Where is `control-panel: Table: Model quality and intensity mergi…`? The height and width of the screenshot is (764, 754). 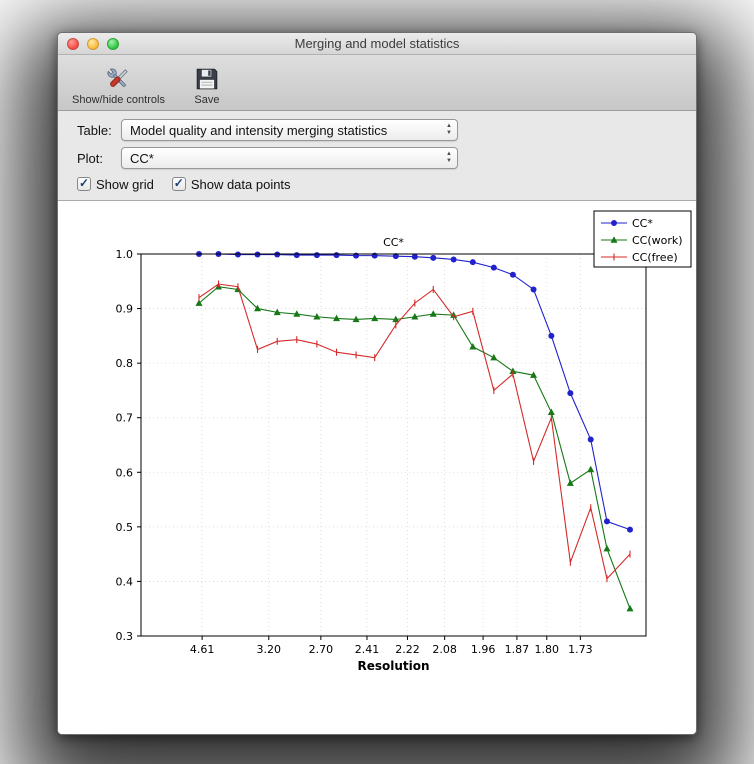 control-panel: Table: Model quality and intensity mergi… is located at coordinates (377, 156).